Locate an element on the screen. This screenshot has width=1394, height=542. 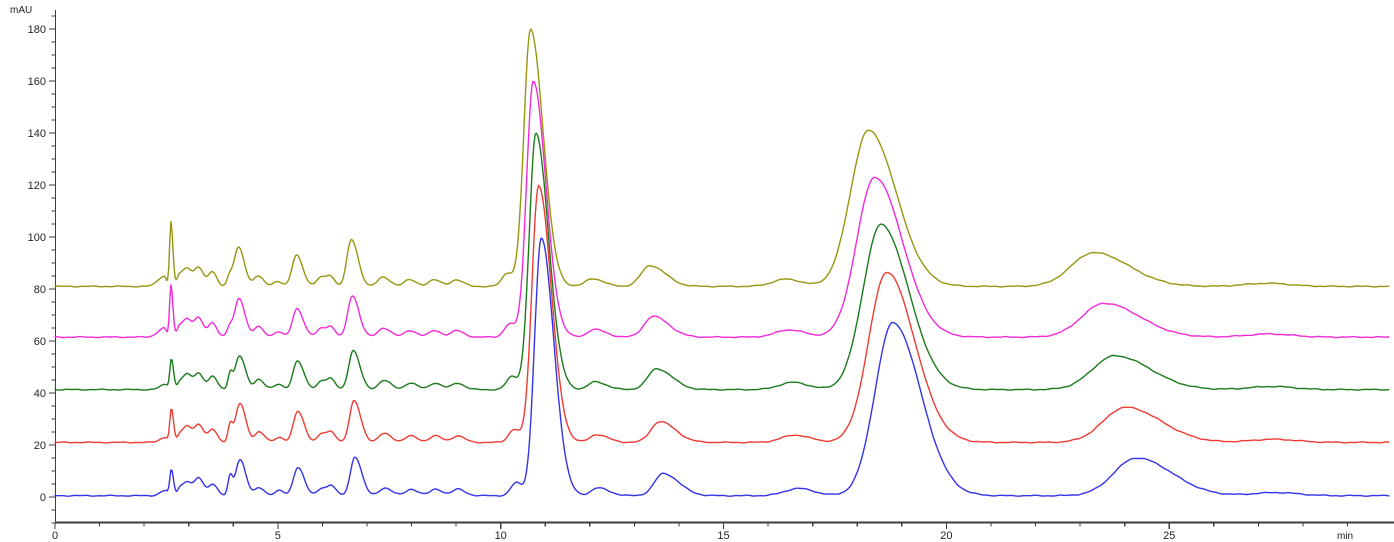
y-tick-label: 40 is located at coordinates (40, 394).